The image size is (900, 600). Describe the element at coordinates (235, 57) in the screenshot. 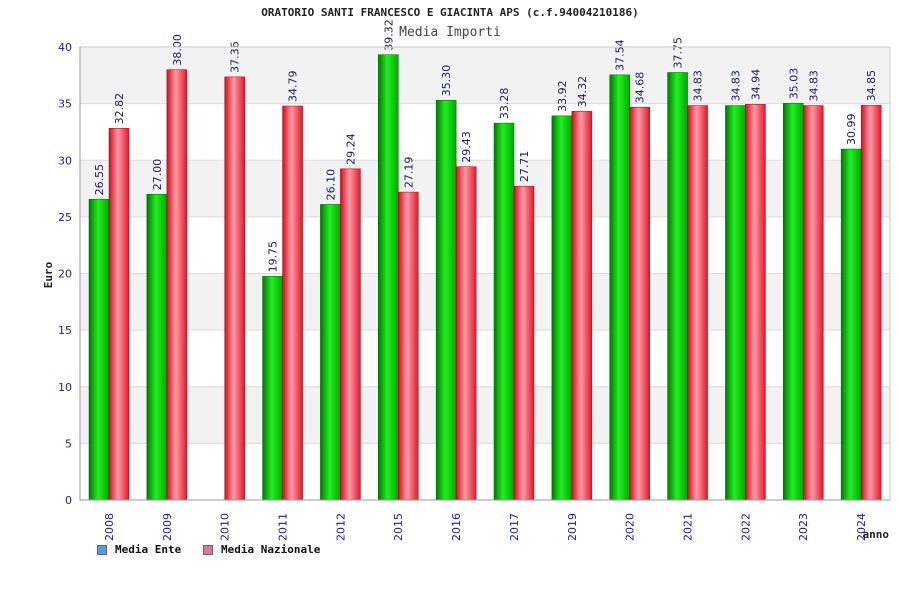

I see `data-label: 37.36` at that location.